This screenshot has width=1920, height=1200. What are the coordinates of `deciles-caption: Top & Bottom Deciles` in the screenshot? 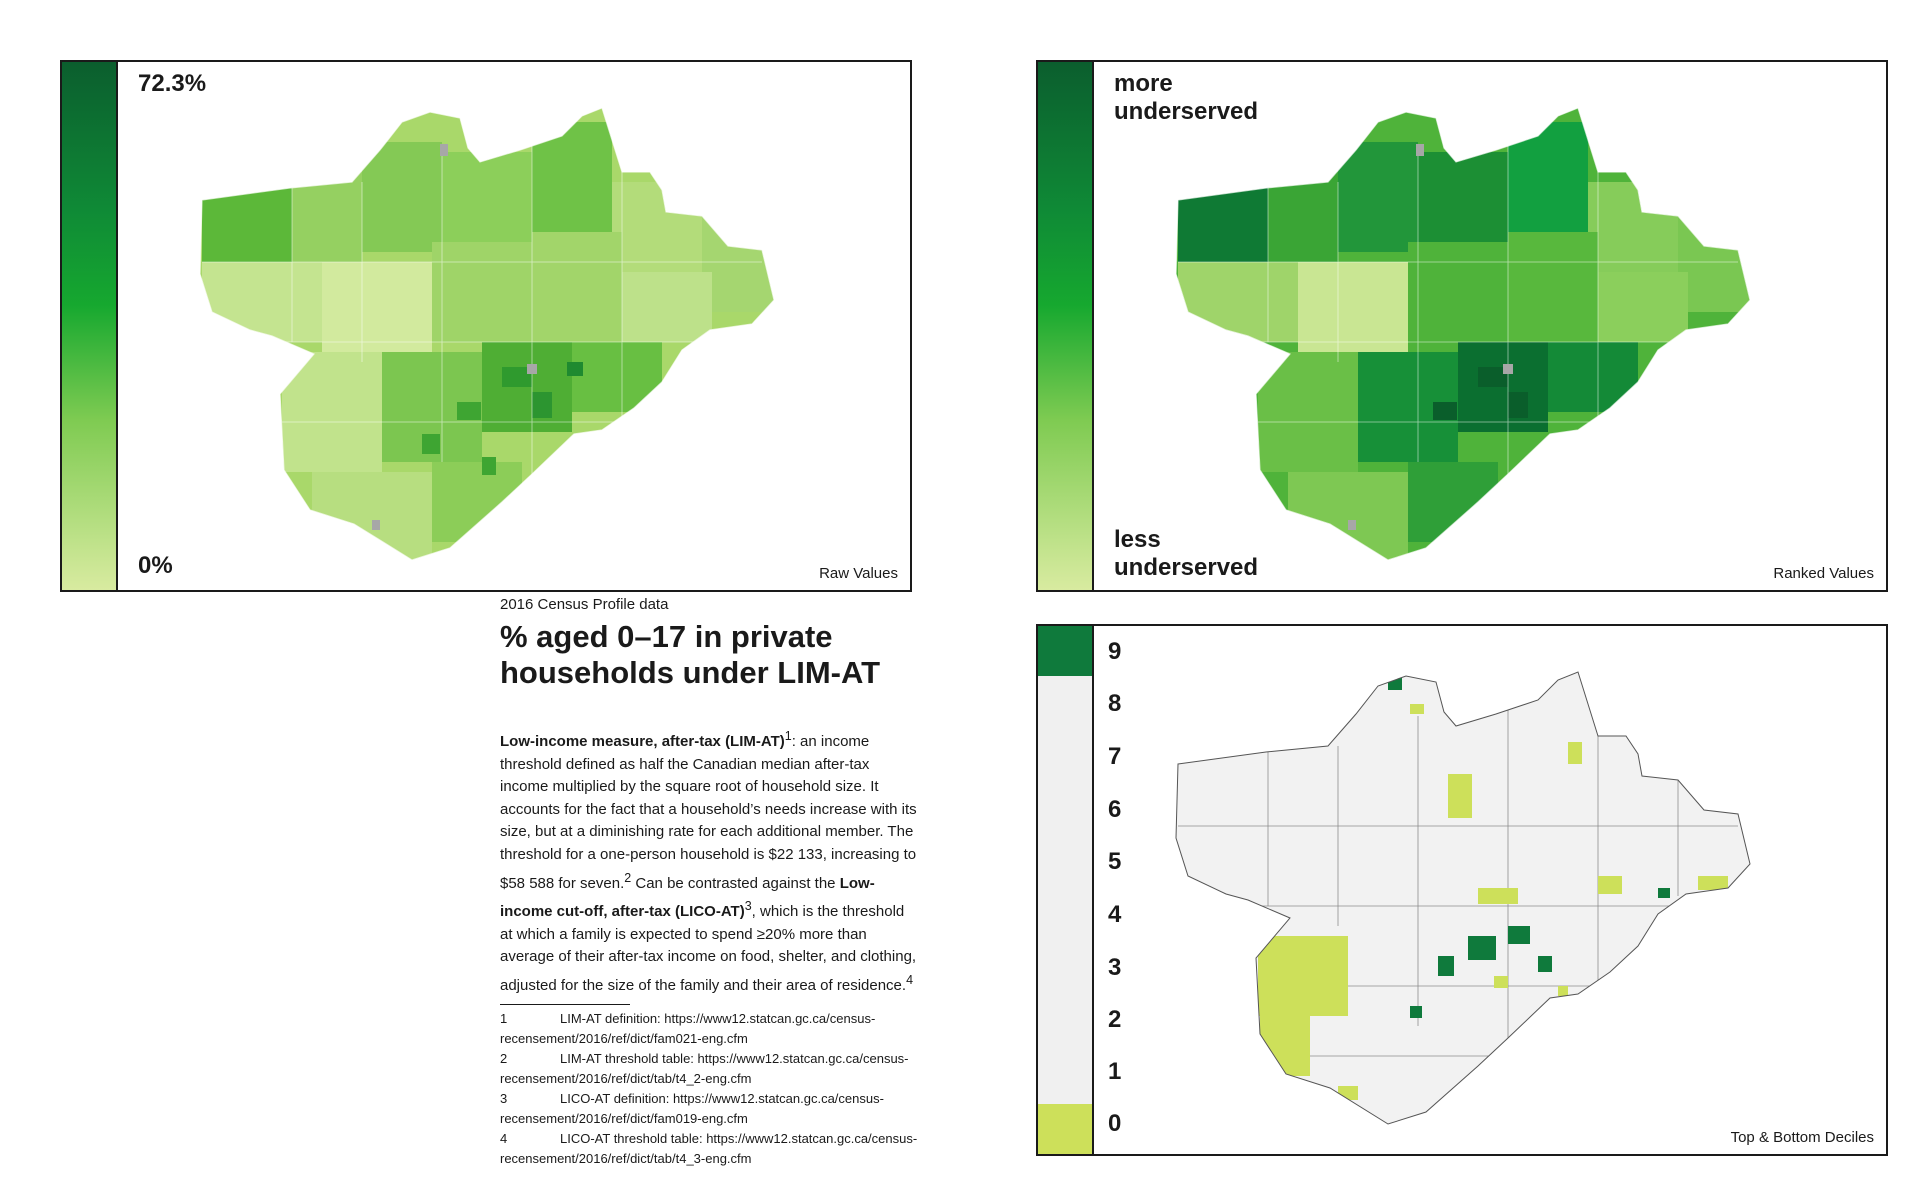 It's located at (1802, 1137).